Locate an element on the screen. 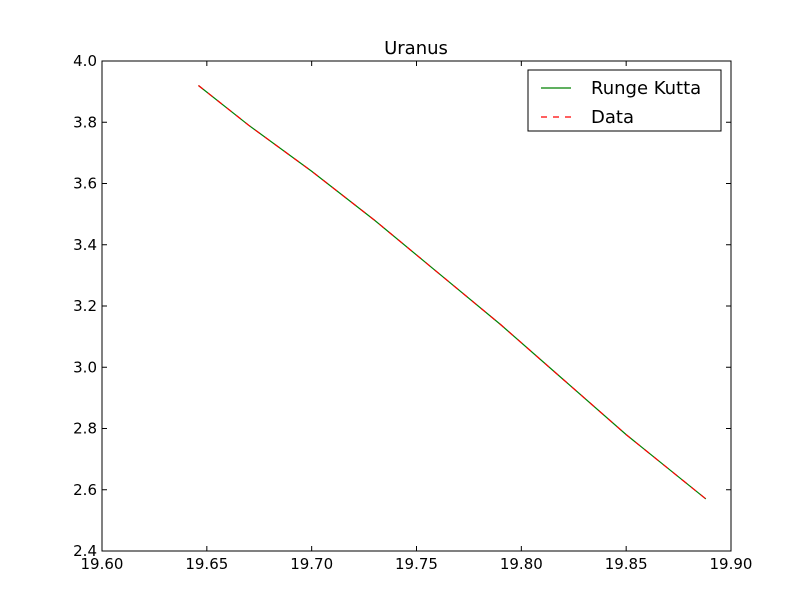  y-tick-label: 4.0 is located at coordinates (85, 61).